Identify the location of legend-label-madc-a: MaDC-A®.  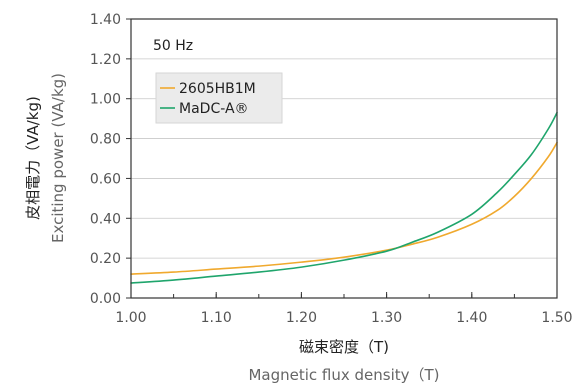
(214, 109).